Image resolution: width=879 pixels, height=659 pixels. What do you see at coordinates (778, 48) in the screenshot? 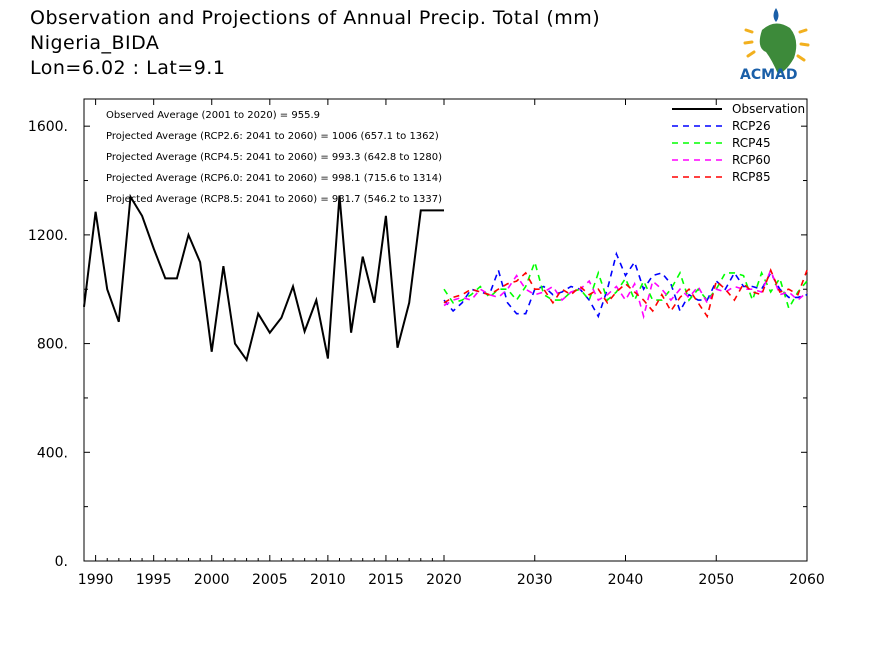
I see `africa-shape-icon` at bounding box center [778, 48].